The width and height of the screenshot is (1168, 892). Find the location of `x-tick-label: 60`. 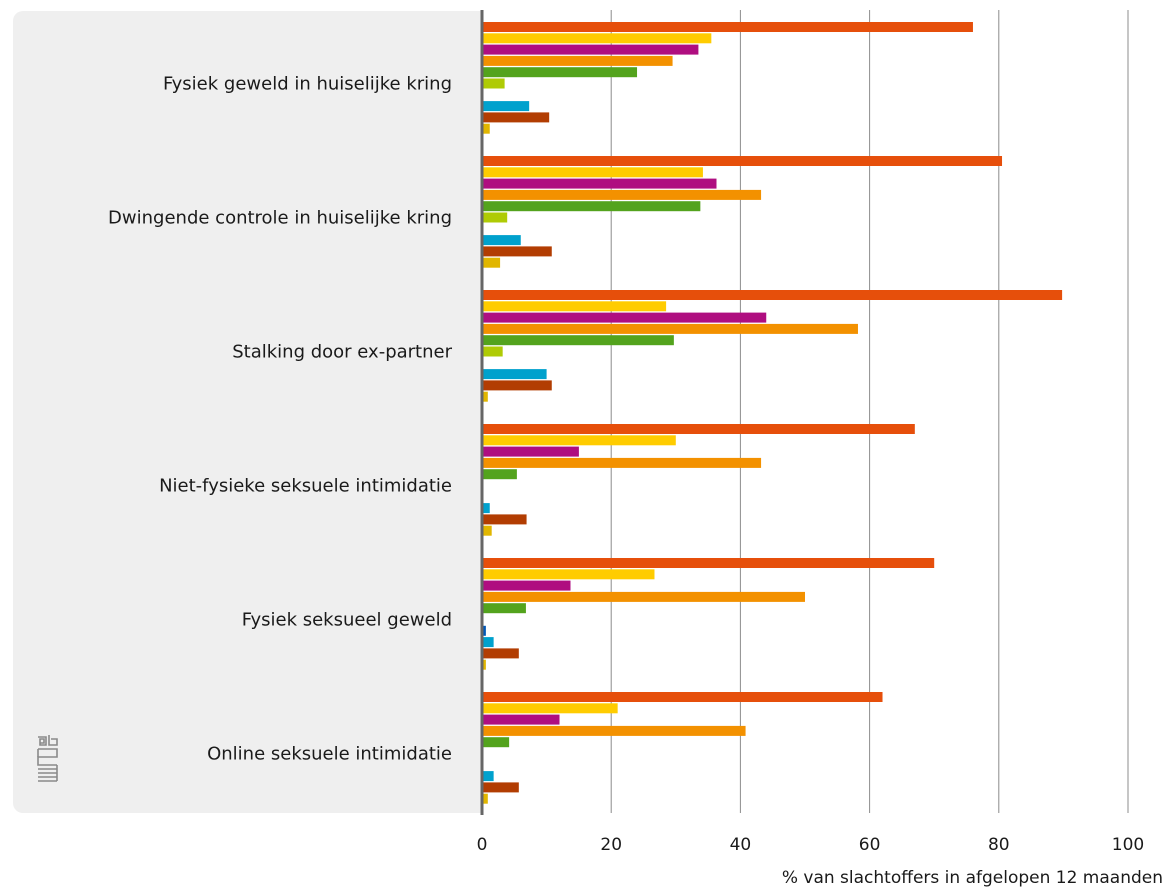

x-tick-label: 60 is located at coordinates (870, 845).